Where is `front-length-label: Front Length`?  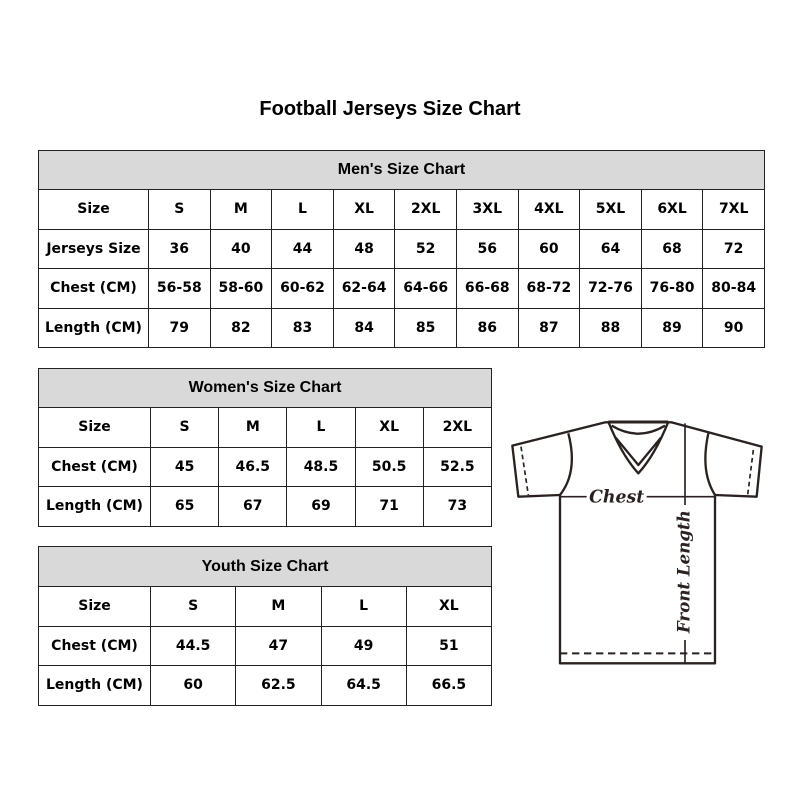 front-length-label: Front Length is located at coordinates (683, 572).